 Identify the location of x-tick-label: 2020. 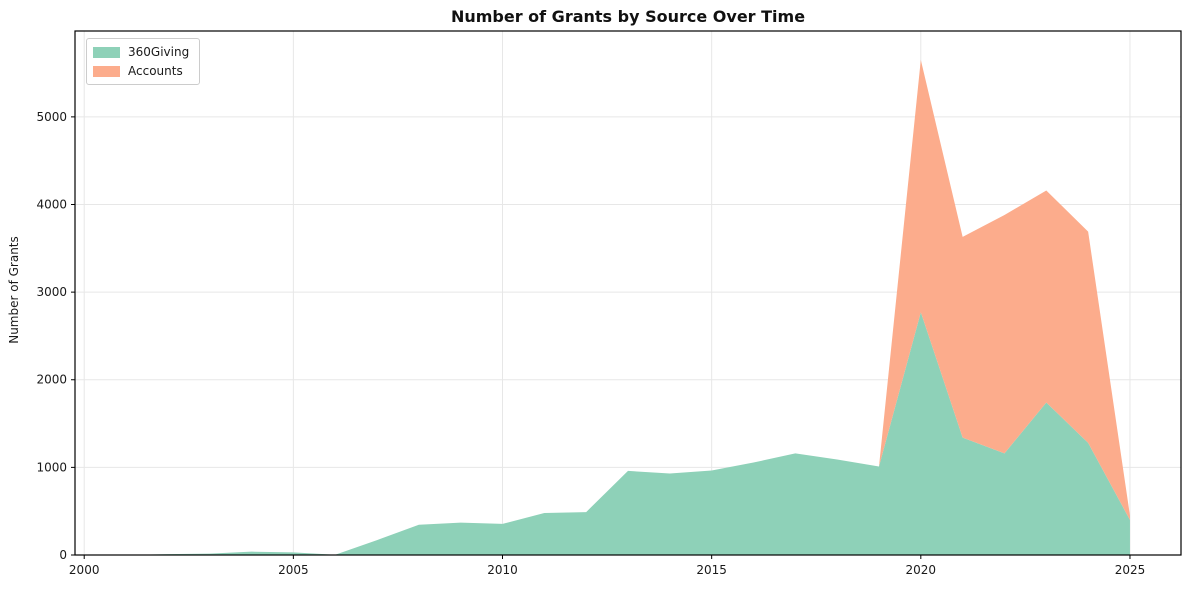
(921, 570).